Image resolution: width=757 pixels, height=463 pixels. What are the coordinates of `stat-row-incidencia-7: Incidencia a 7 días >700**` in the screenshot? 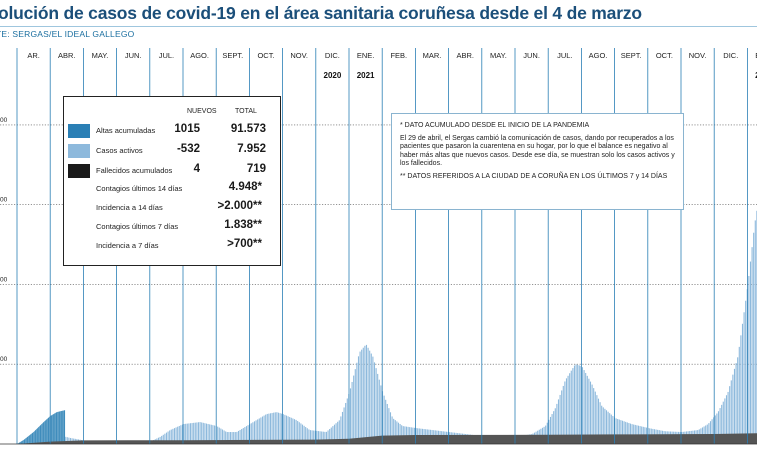 It's located at (185, 246).